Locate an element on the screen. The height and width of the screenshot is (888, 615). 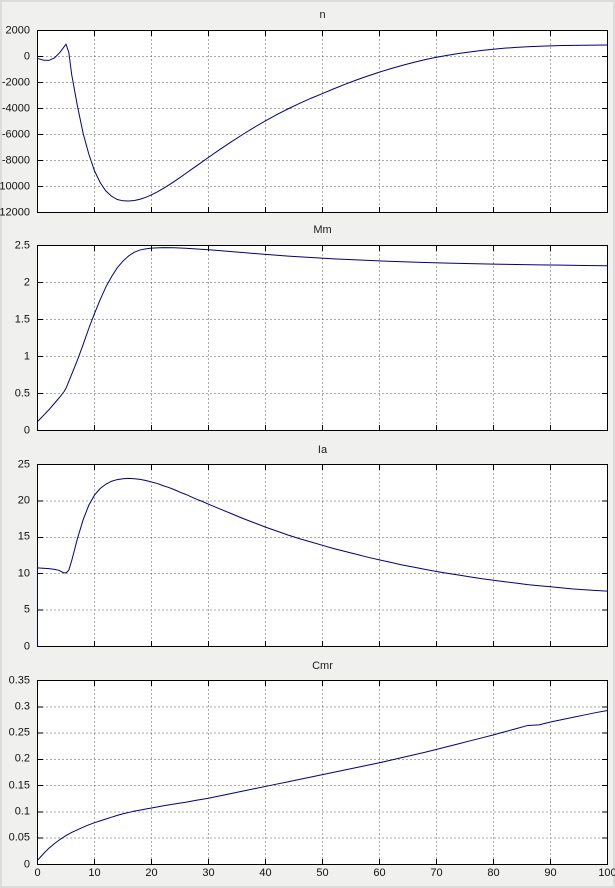
y-tick-label: 0.15 is located at coordinates (19, 785).